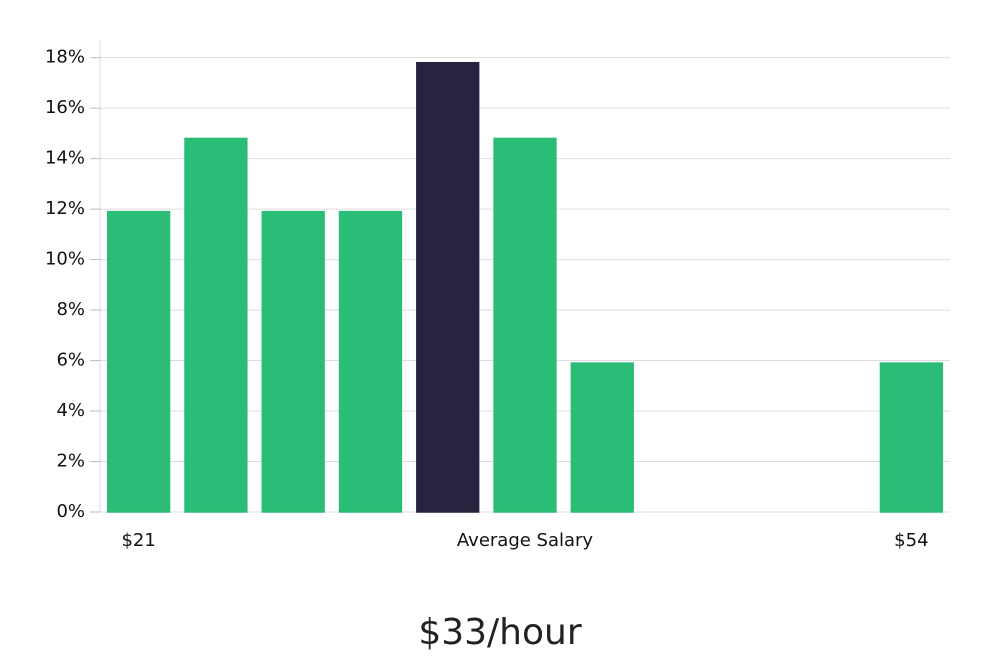 The width and height of the screenshot is (1000, 660). I want to click on y-tick-label: 8%, so click(70, 309).